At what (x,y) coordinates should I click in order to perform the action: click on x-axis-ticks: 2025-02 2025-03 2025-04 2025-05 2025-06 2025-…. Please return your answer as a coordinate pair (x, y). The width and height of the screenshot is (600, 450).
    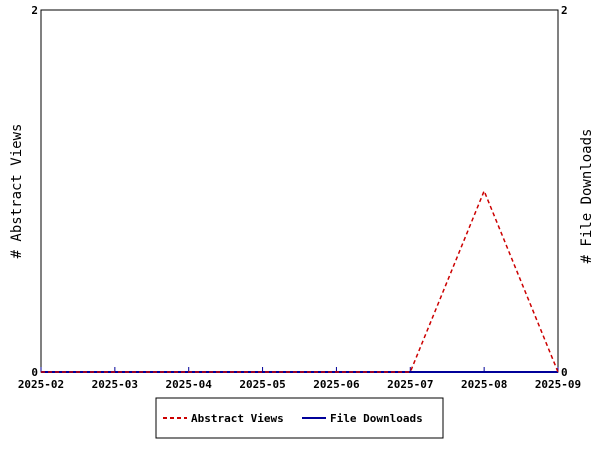
    Looking at the image, I should click on (299, 379).